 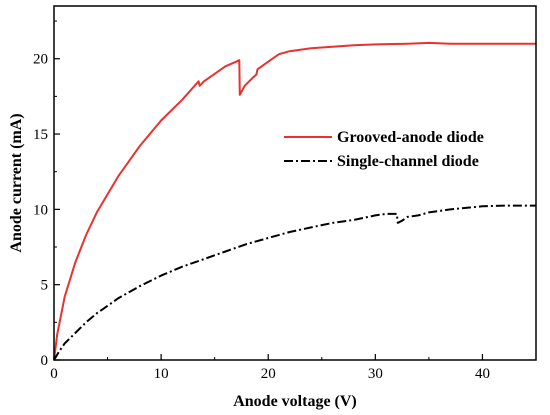 I want to click on y-tick-label: 5, so click(x=45, y=286).